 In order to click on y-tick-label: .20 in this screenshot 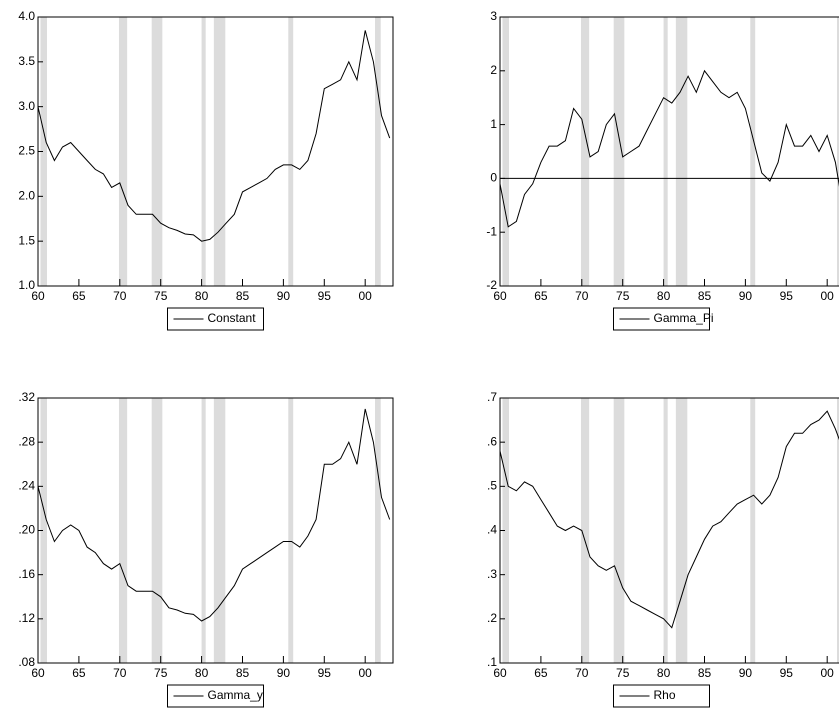, I will do `click(26, 530)`.